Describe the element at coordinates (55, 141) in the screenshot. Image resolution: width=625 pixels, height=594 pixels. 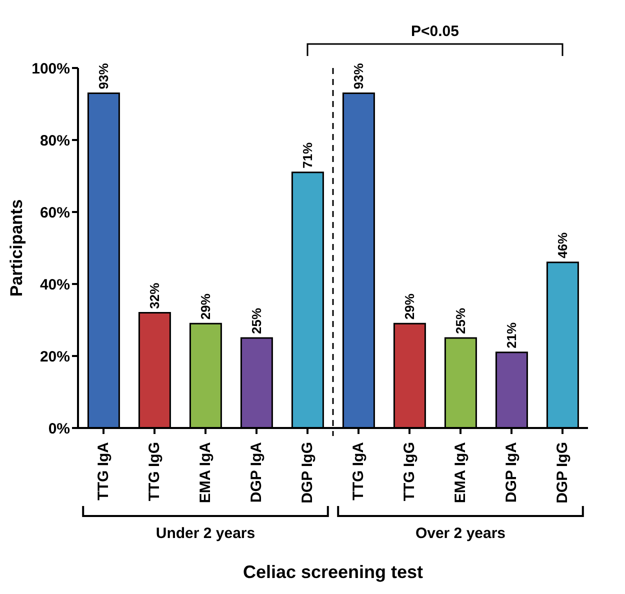
I see `y-tick-label: 80%` at that location.